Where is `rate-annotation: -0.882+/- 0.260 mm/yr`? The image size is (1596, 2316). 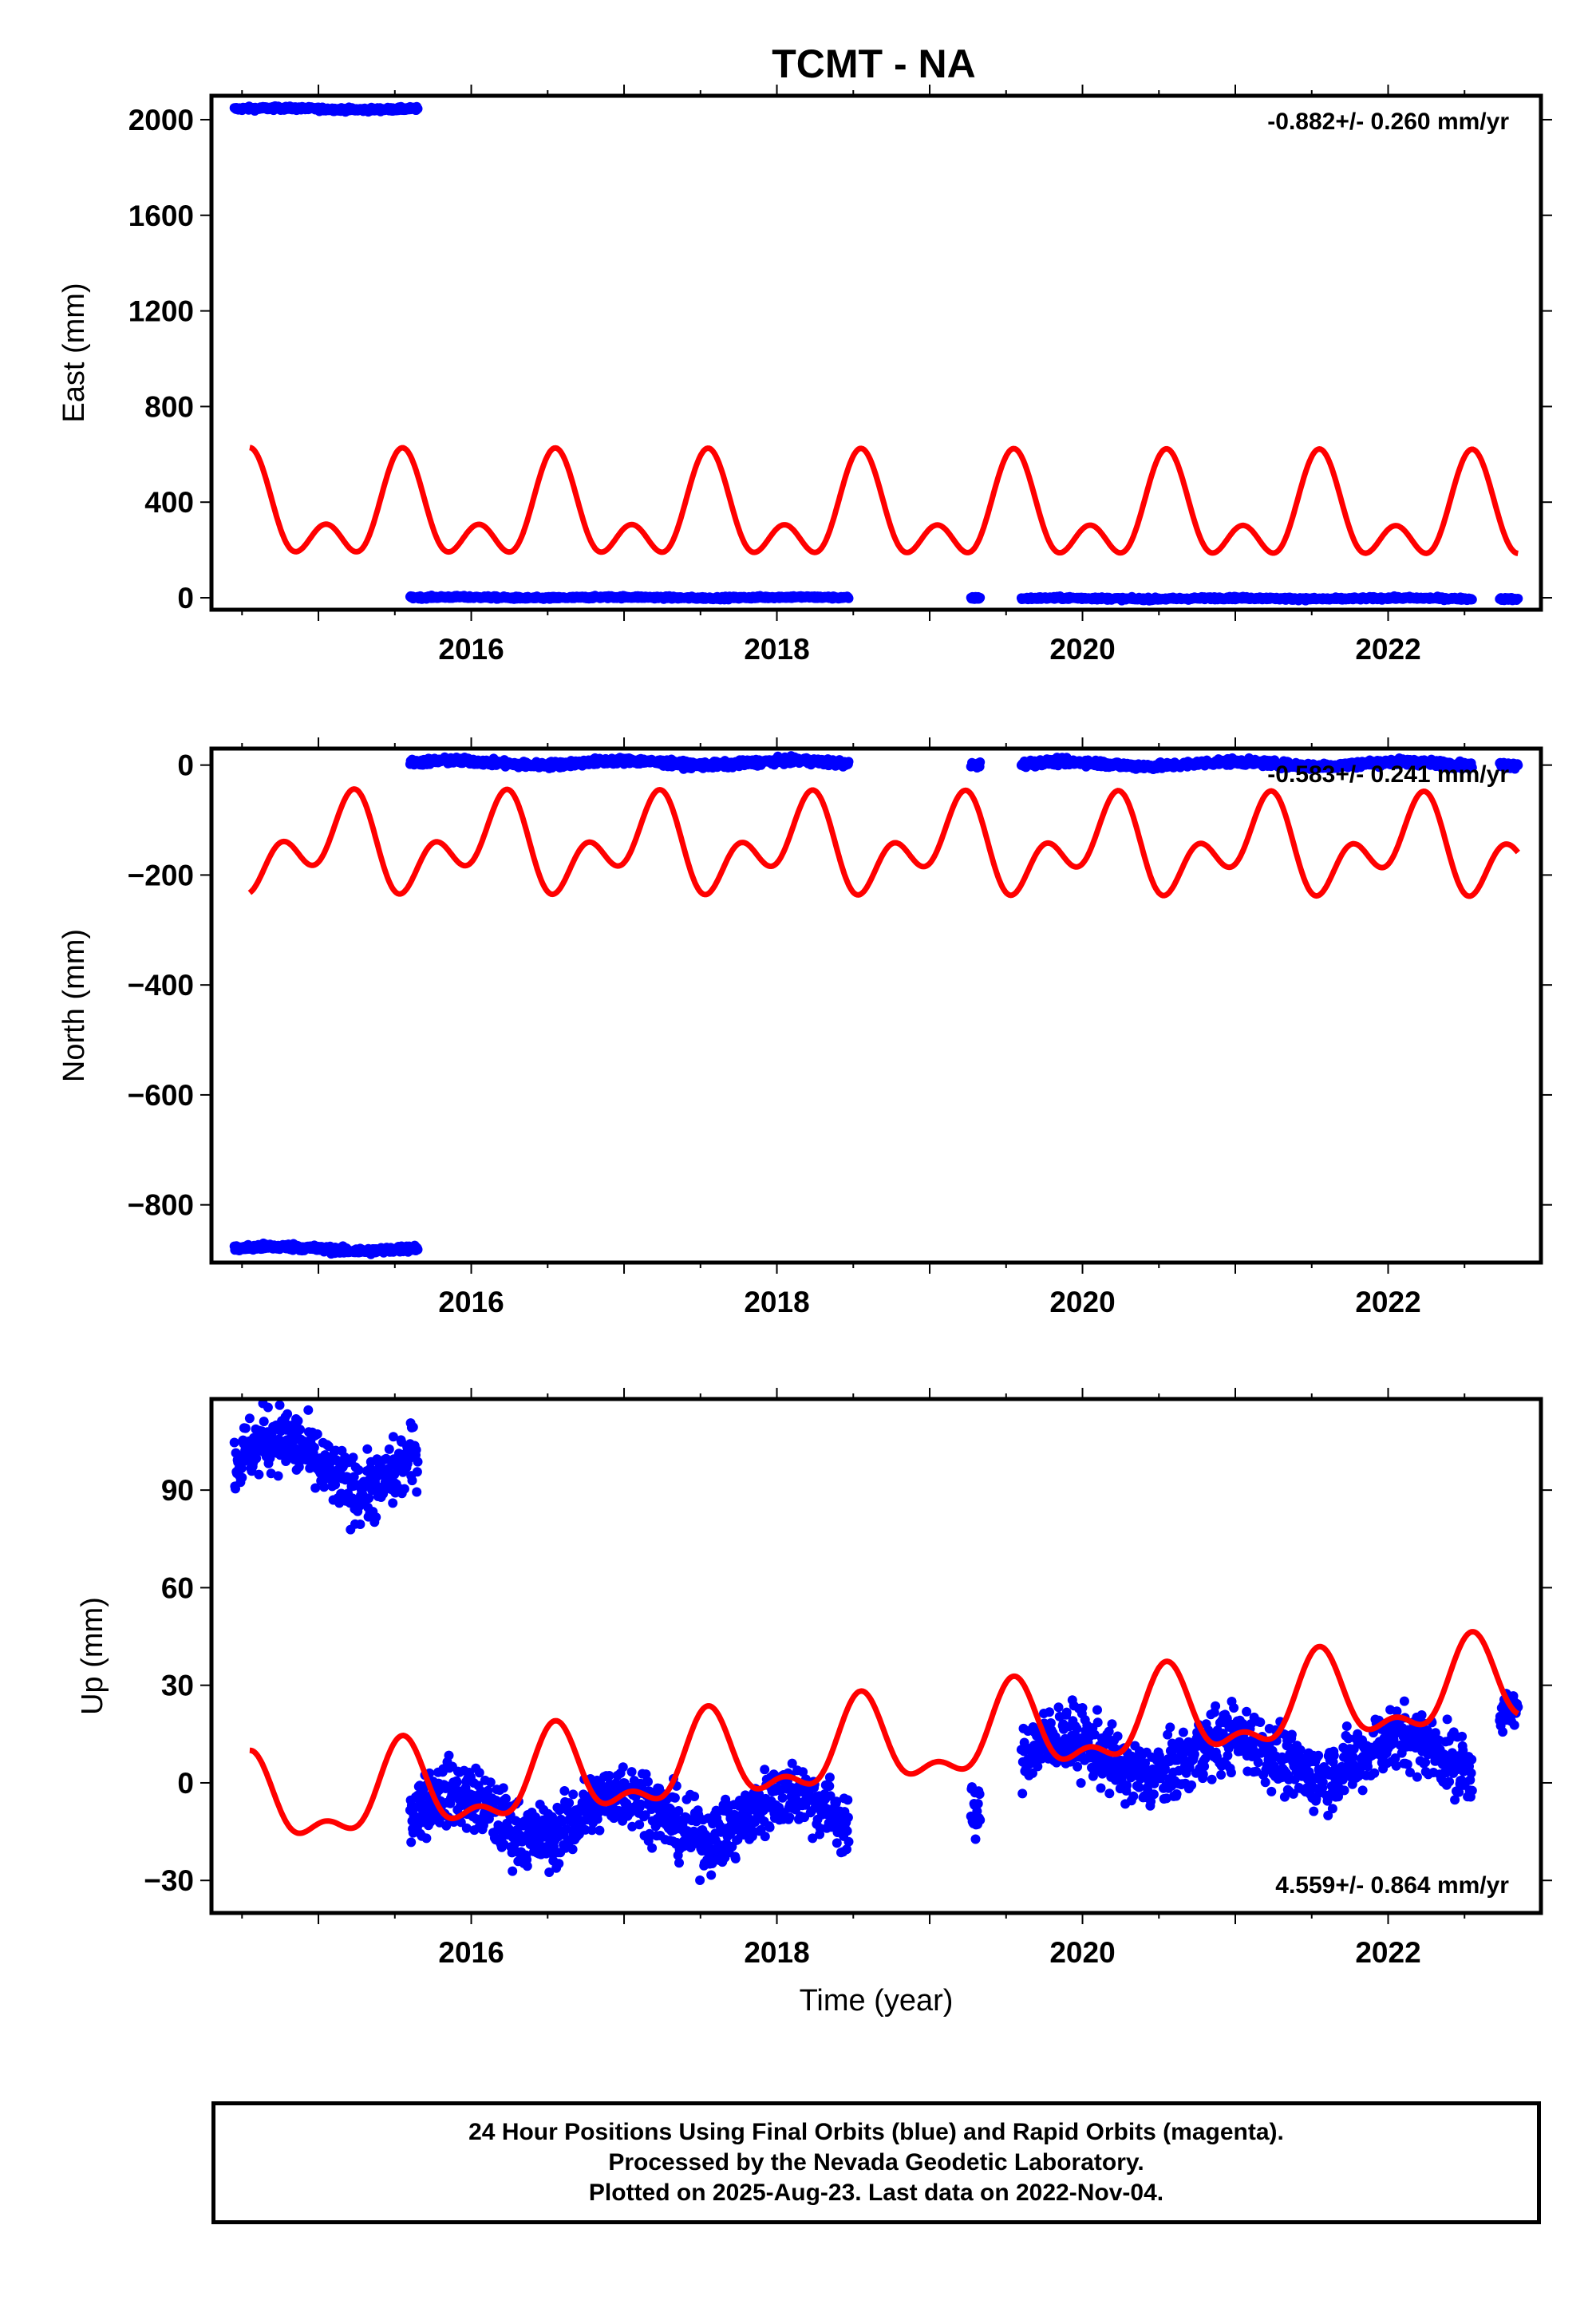
rate-annotation: -0.882+/- 0.260 mm/yr is located at coordinates (1388, 122).